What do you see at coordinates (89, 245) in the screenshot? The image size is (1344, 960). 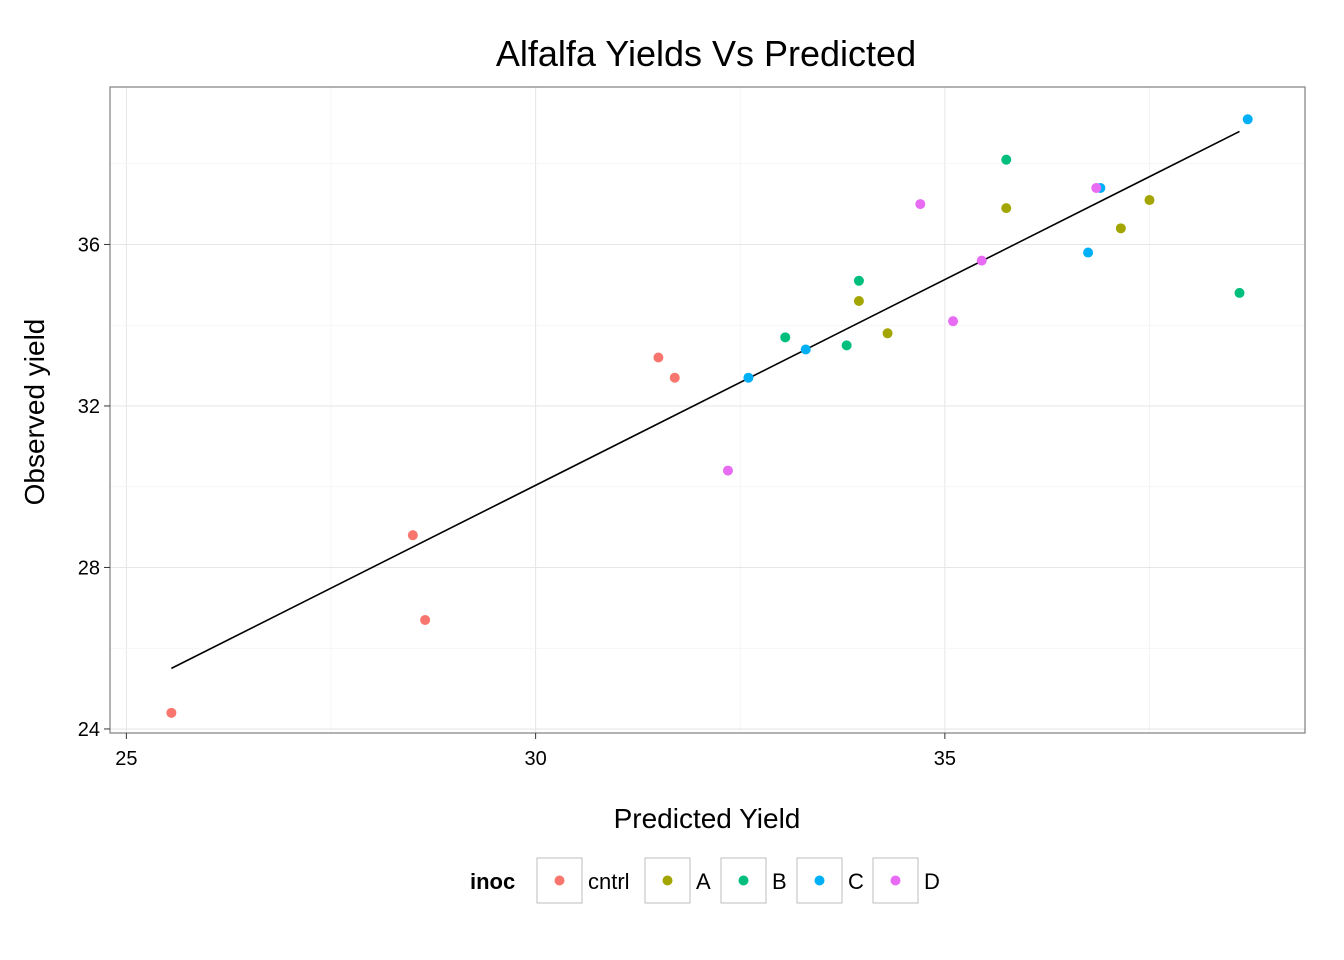 I see `y-tick-label: 36` at bounding box center [89, 245].